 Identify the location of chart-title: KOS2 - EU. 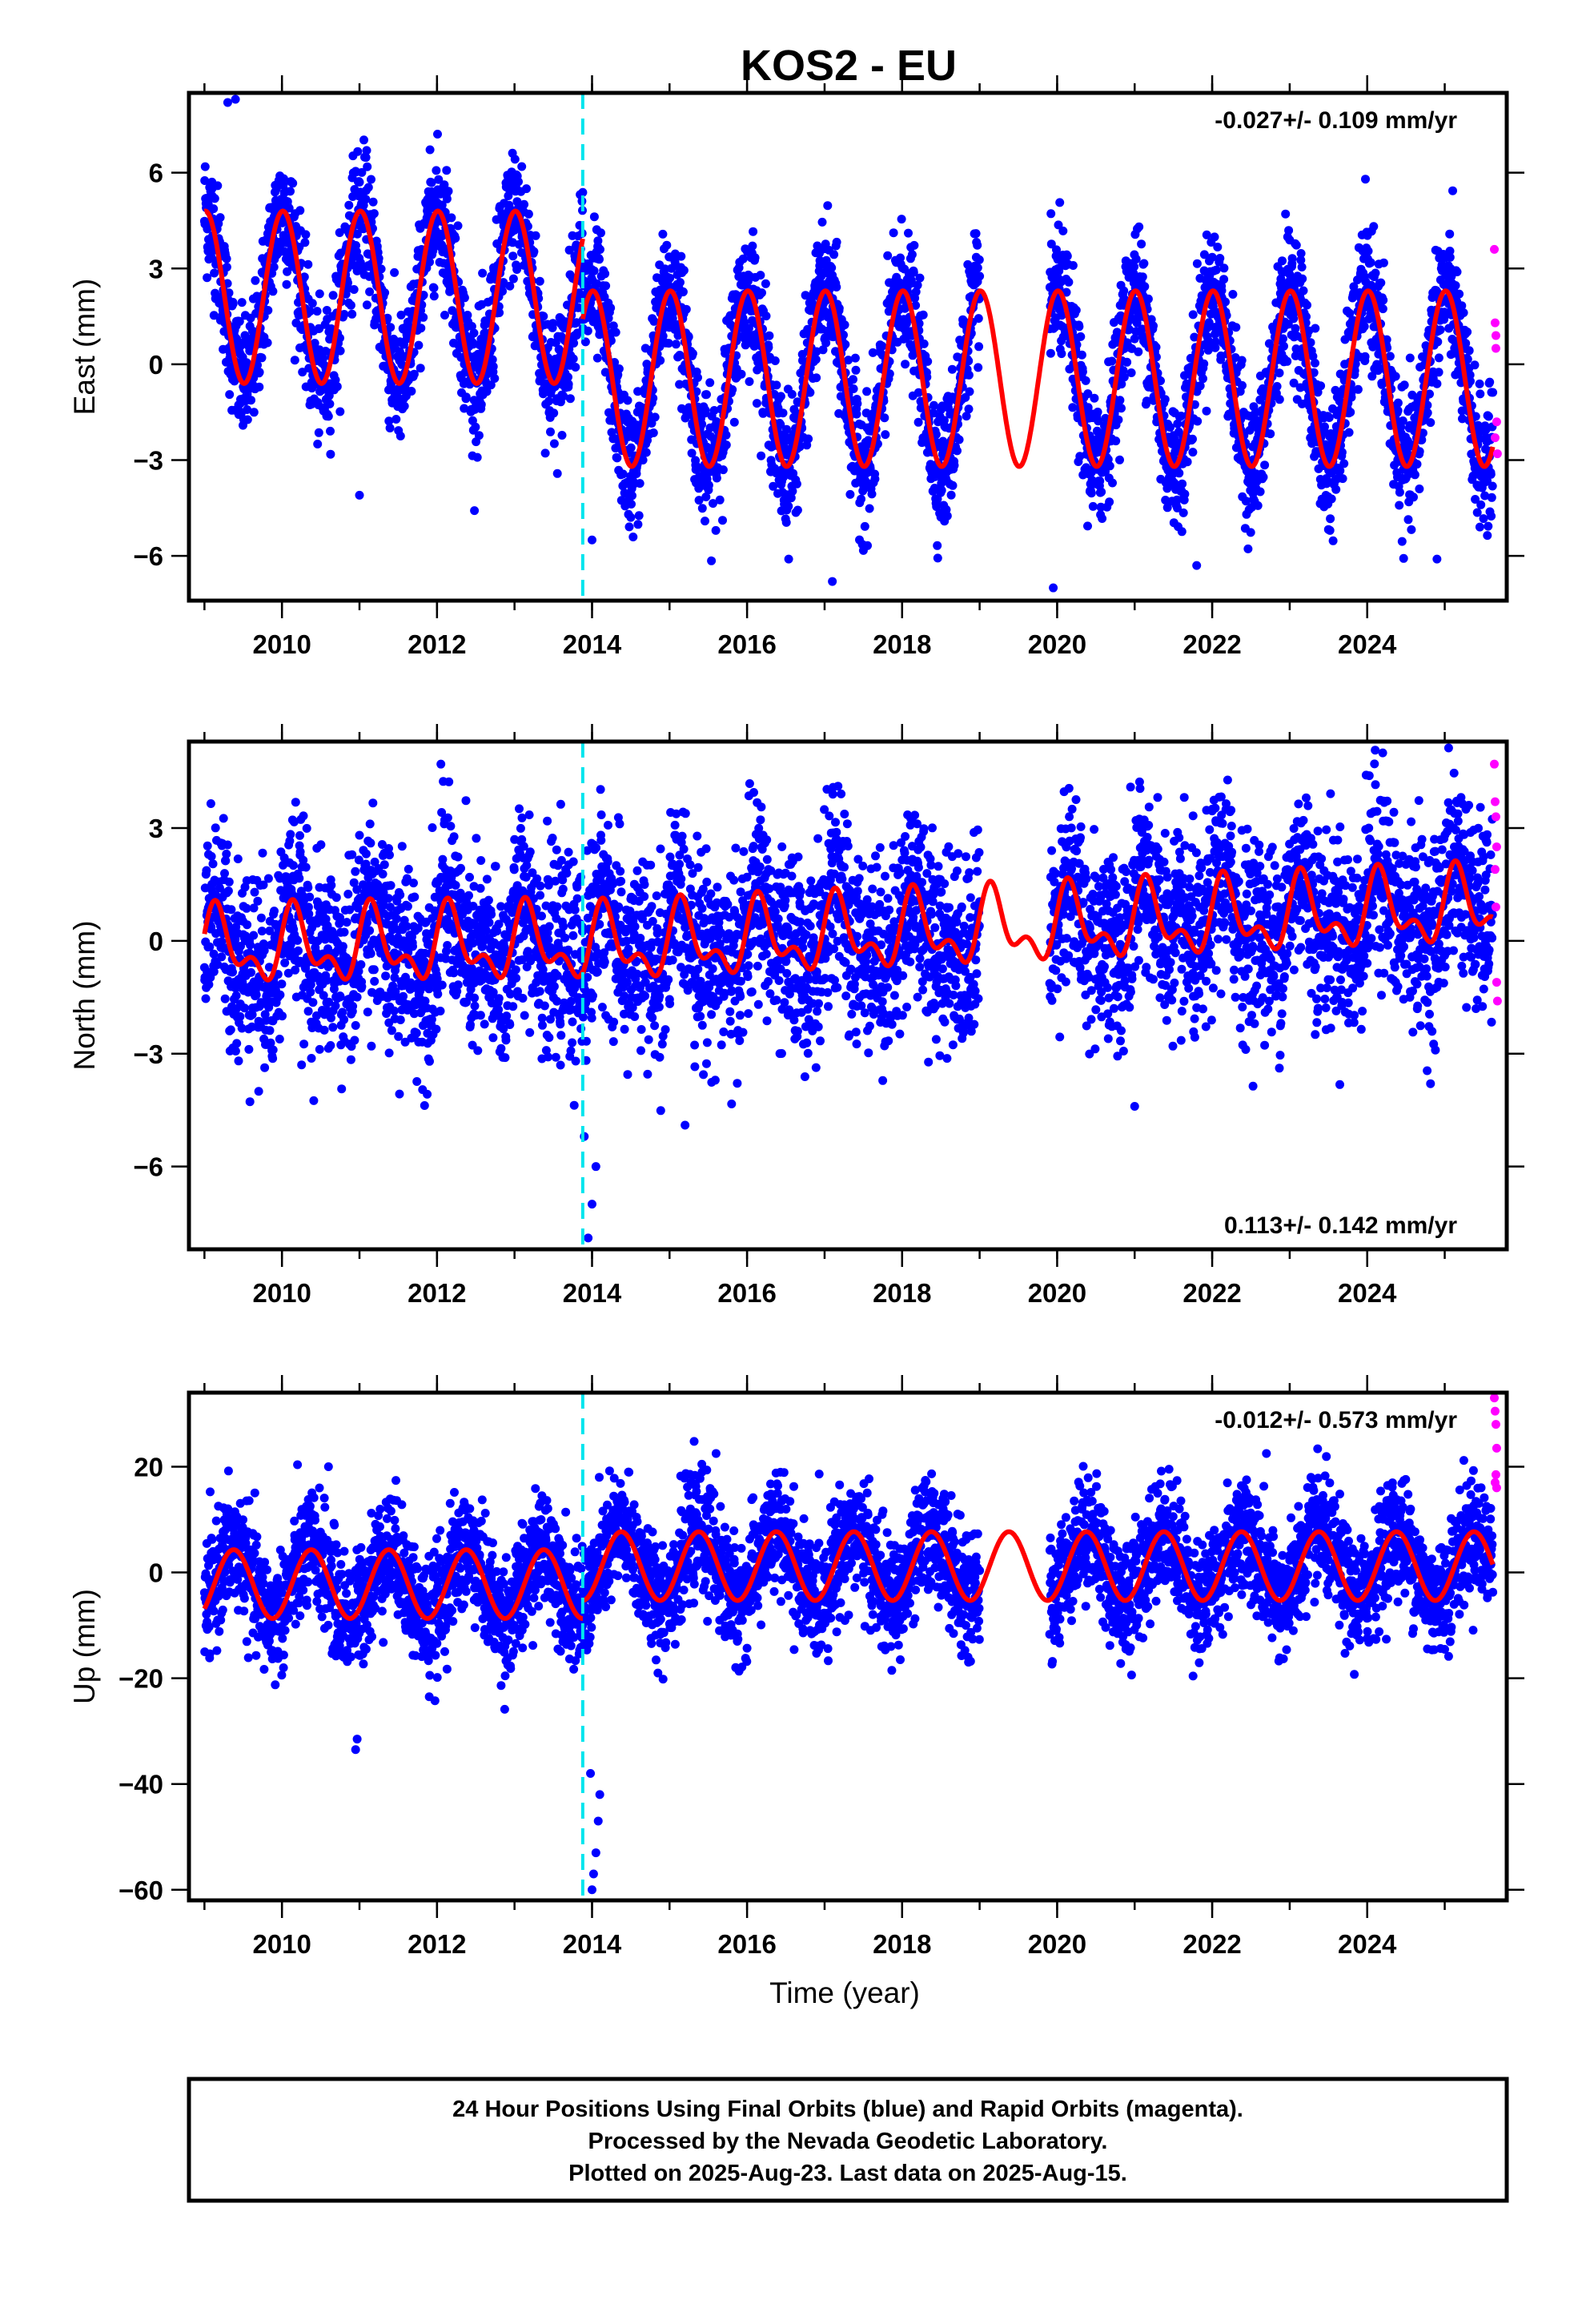
(849, 66).